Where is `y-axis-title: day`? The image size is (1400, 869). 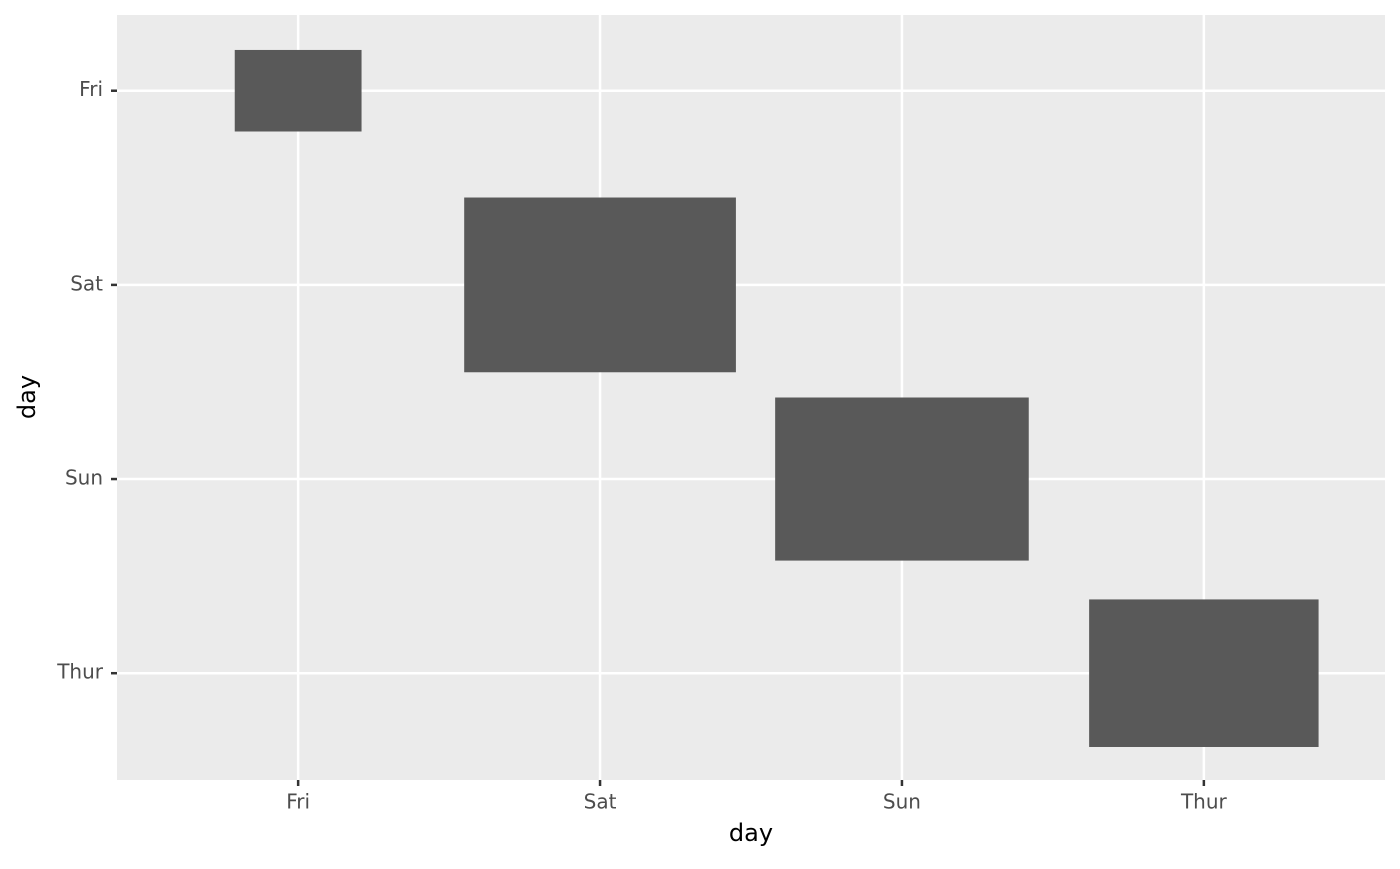 y-axis-title: day is located at coordinates (27, 397).